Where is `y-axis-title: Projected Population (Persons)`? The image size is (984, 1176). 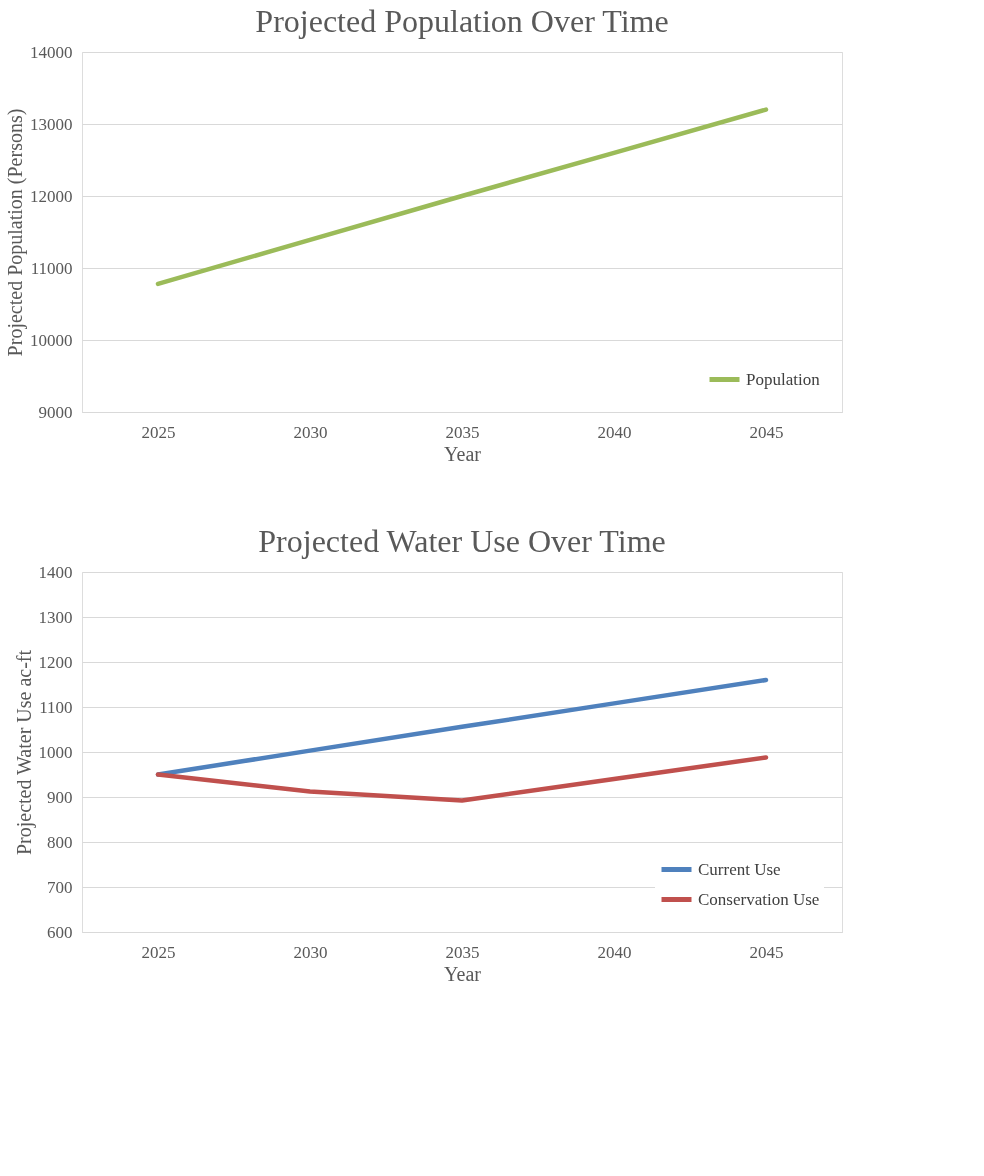
y-axis-title: Projected Population (Persons) is located at coordinates (15, 232).